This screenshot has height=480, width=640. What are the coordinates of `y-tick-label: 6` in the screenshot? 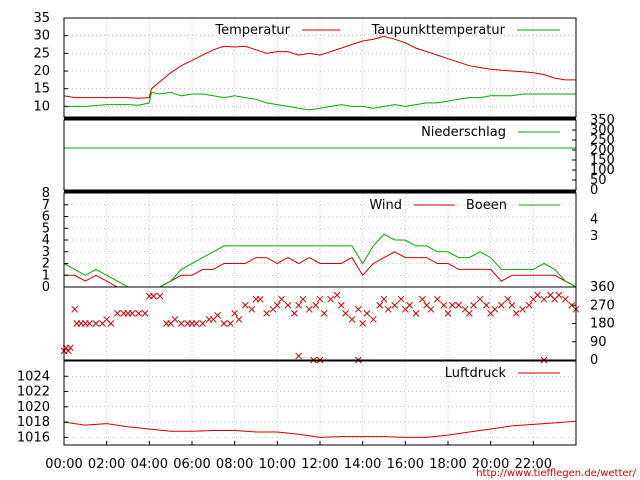 It's located at (46, 217).